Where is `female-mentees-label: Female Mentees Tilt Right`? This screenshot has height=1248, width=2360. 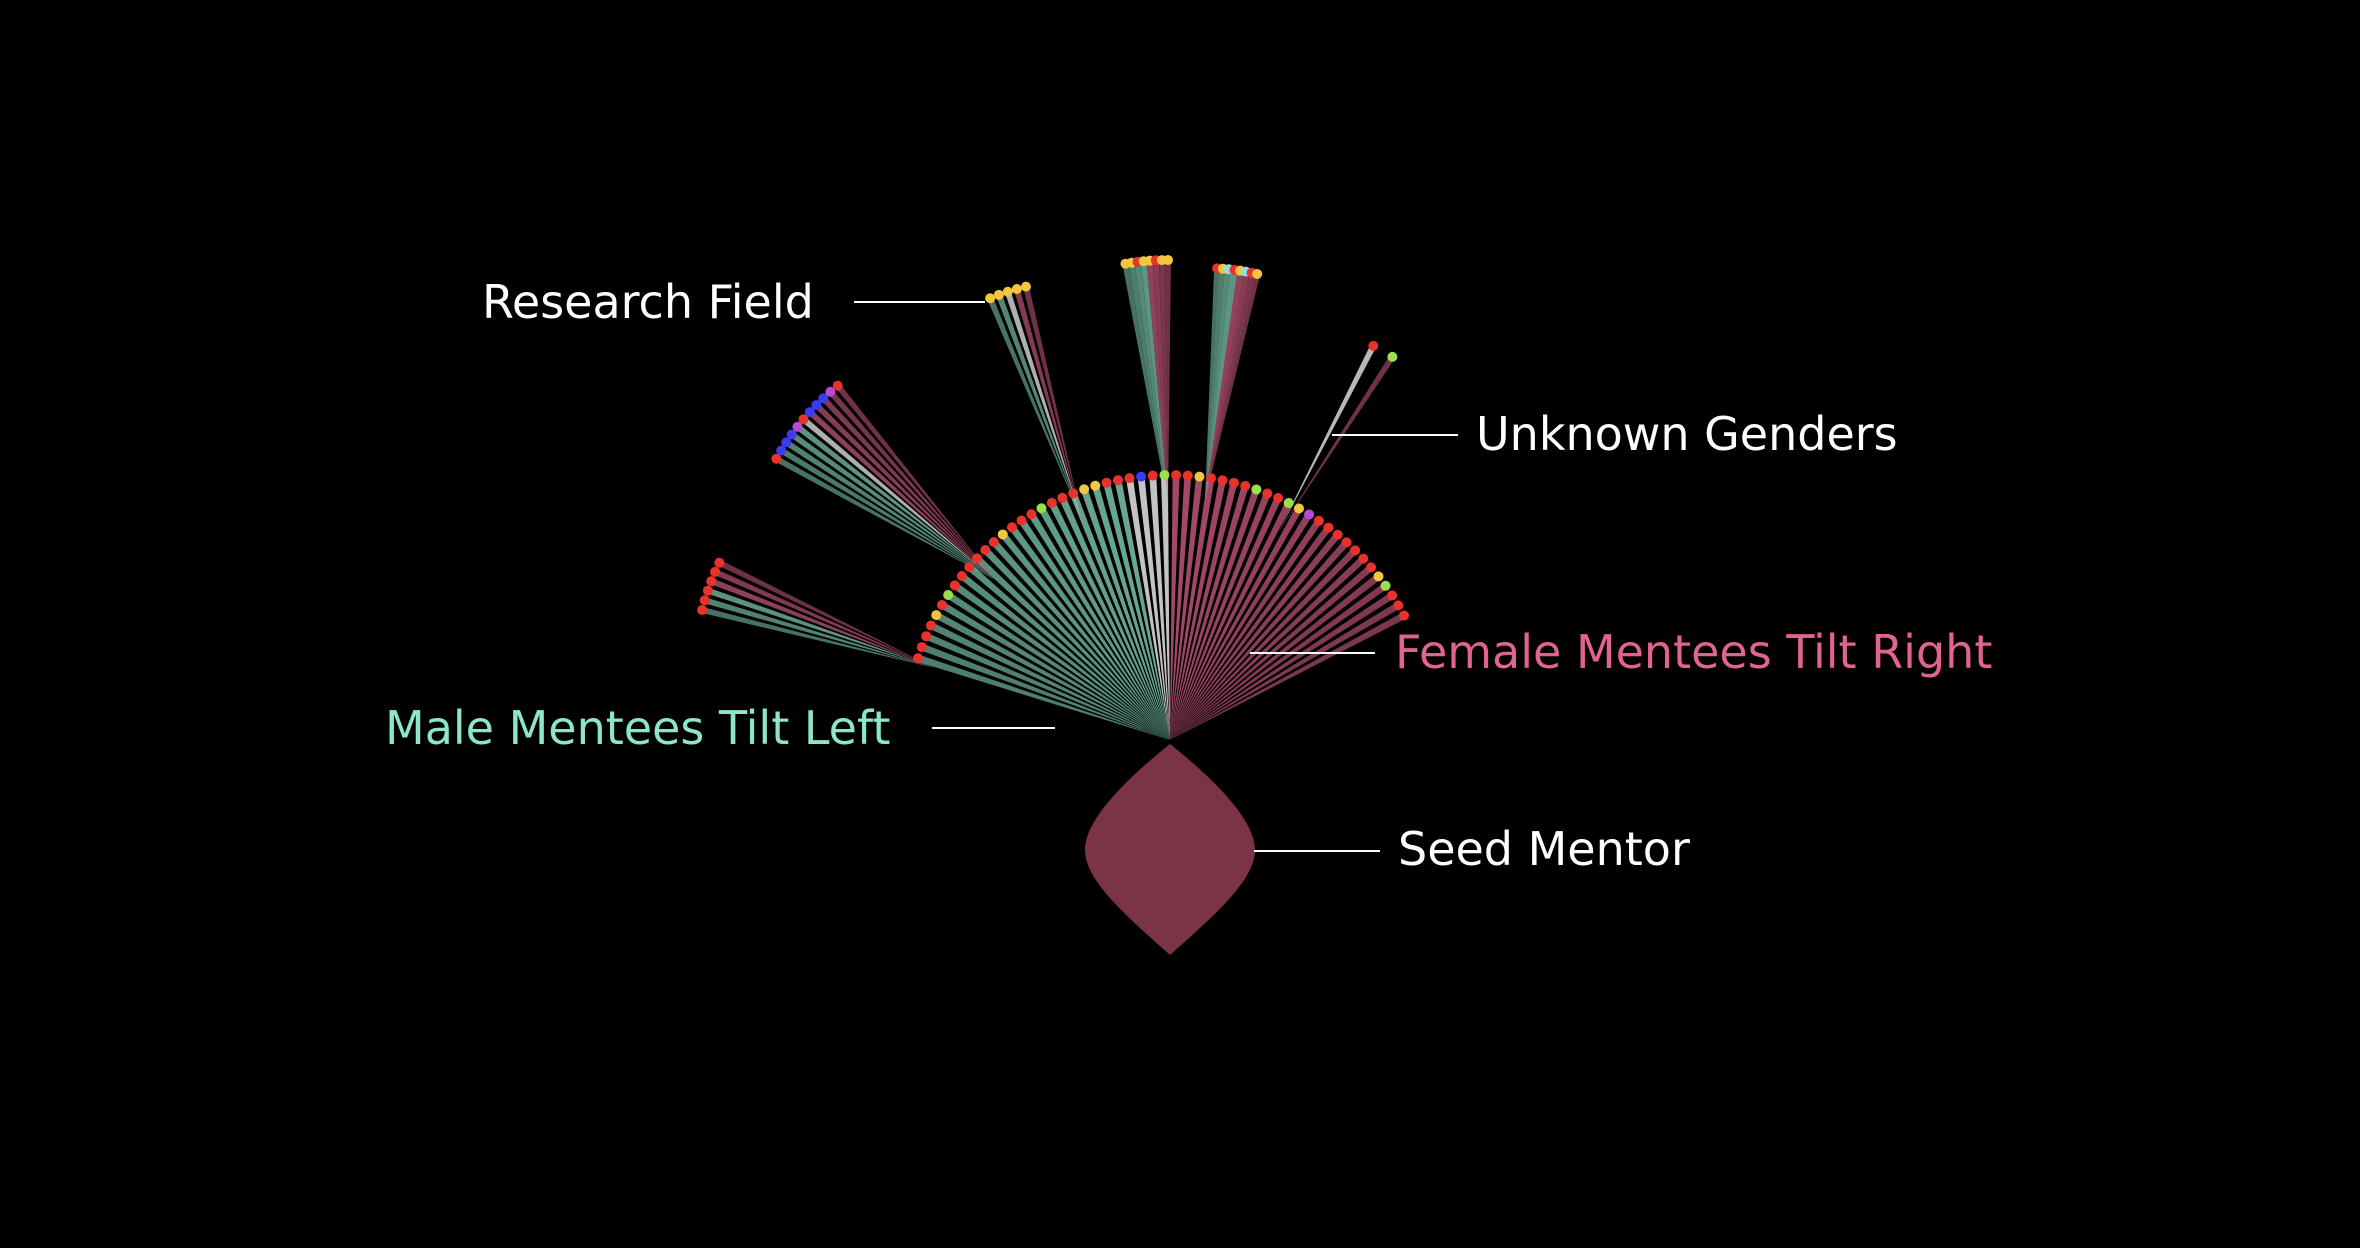 female-mentees-label: Female Mentees Tilt Right is located at coordinates (1693, 652).